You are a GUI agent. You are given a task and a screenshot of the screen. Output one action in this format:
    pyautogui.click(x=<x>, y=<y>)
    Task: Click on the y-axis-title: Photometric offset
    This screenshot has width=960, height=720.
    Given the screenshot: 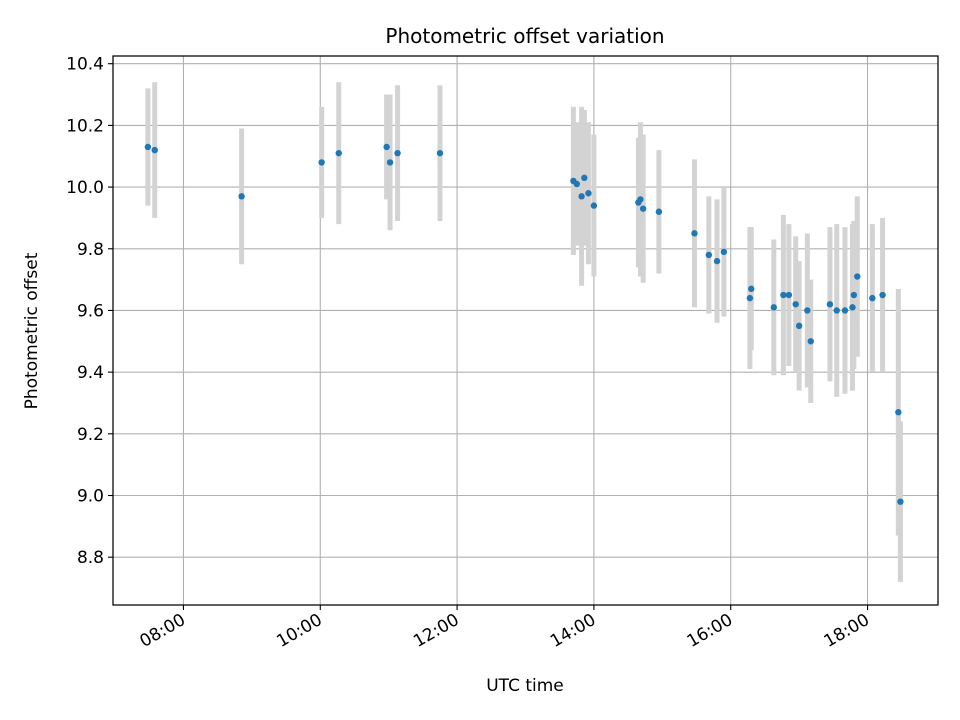 What is the action you would take?
    pyautogui.click(x=32, y=330)
    